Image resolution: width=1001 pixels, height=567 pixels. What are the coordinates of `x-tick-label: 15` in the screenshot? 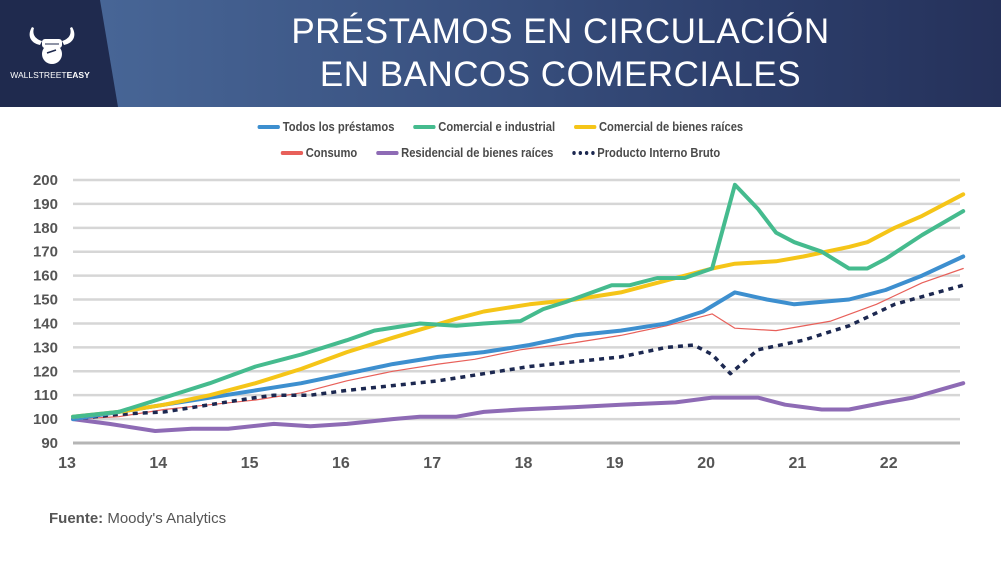 It's located at (250, 463).